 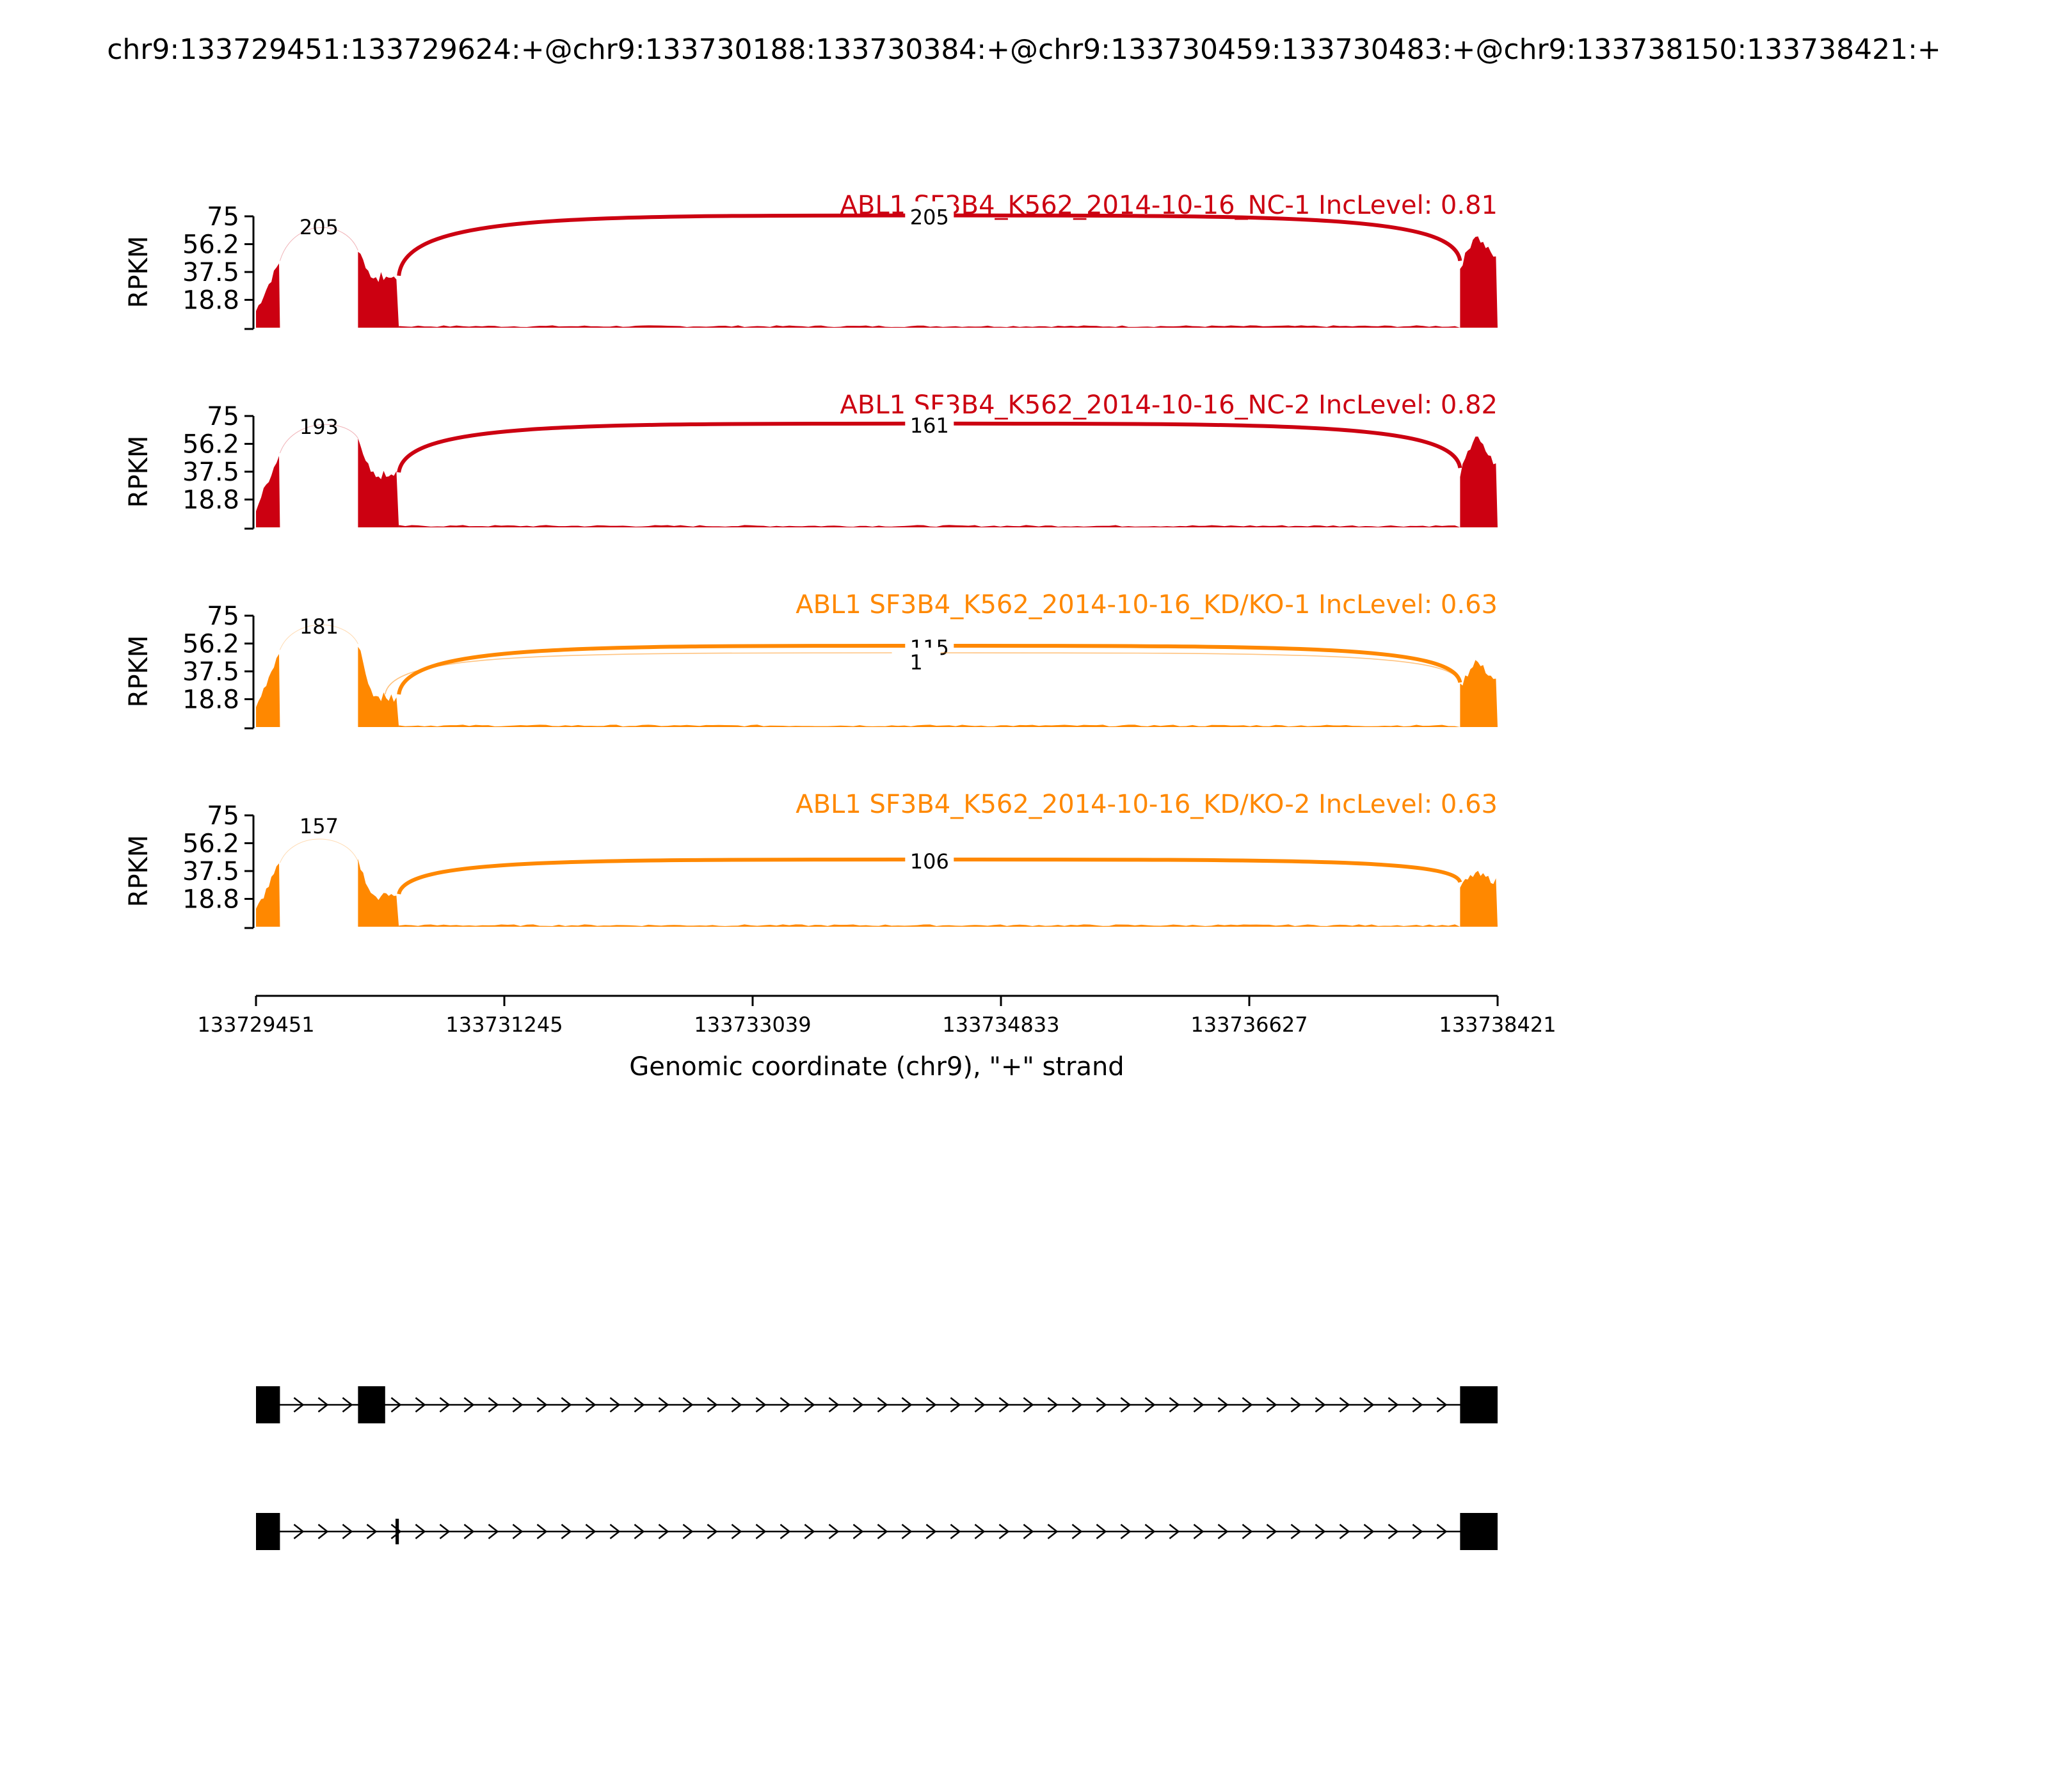 What do you see at coordinates (1000, 1024) in the screenshot?
I see `x-tick-label: 133734833` at bounding box center [1000, 1024].